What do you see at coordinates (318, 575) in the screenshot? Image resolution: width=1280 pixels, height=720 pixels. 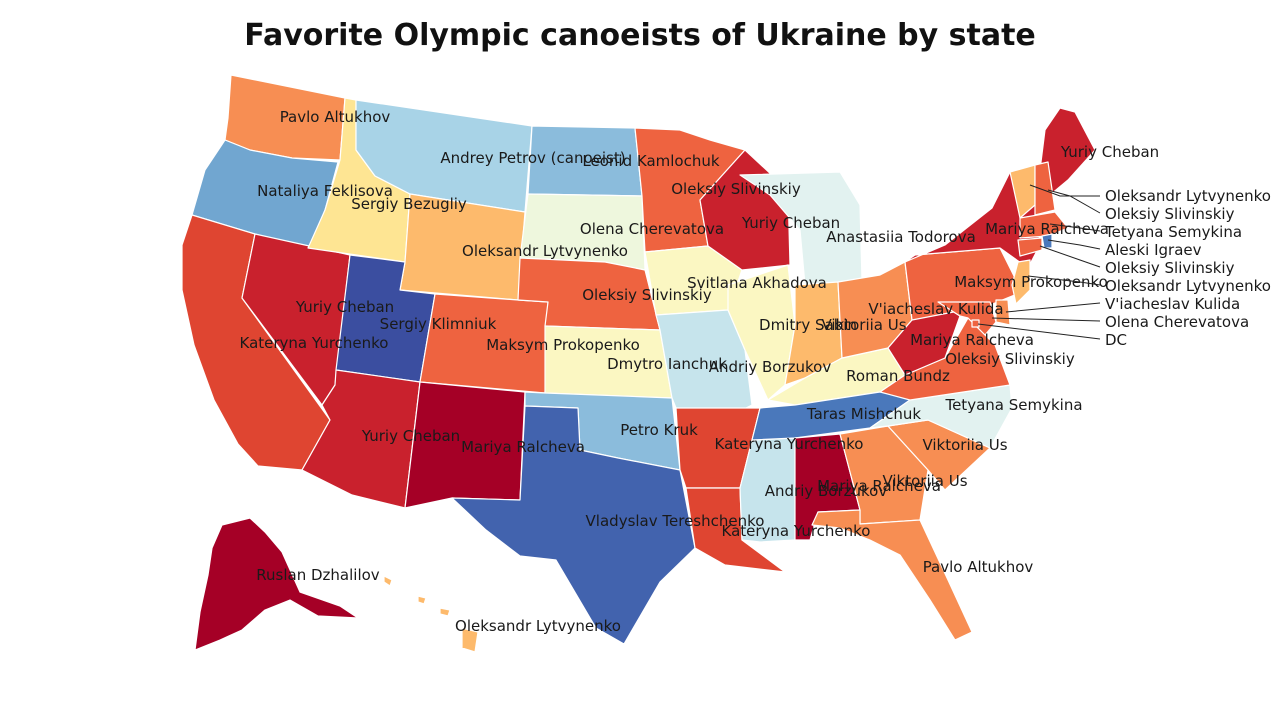 I see `label-AK: Ruslan Dzhalilov` at bounding box center [318, 575].